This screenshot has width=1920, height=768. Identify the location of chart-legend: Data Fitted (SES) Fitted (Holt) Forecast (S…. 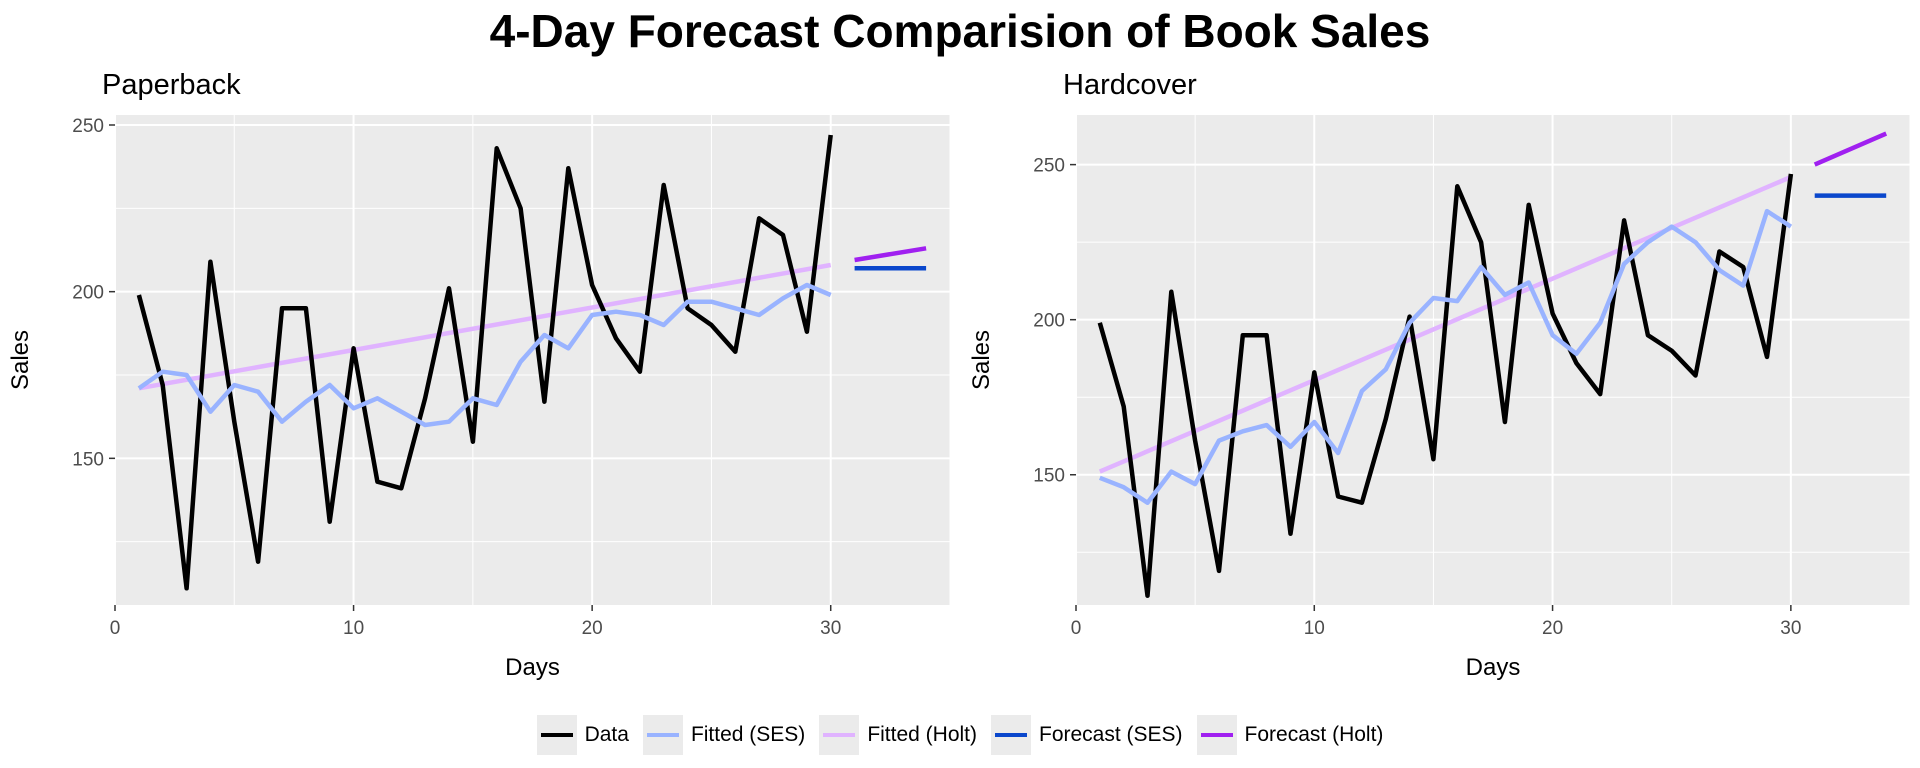
(960, 735).